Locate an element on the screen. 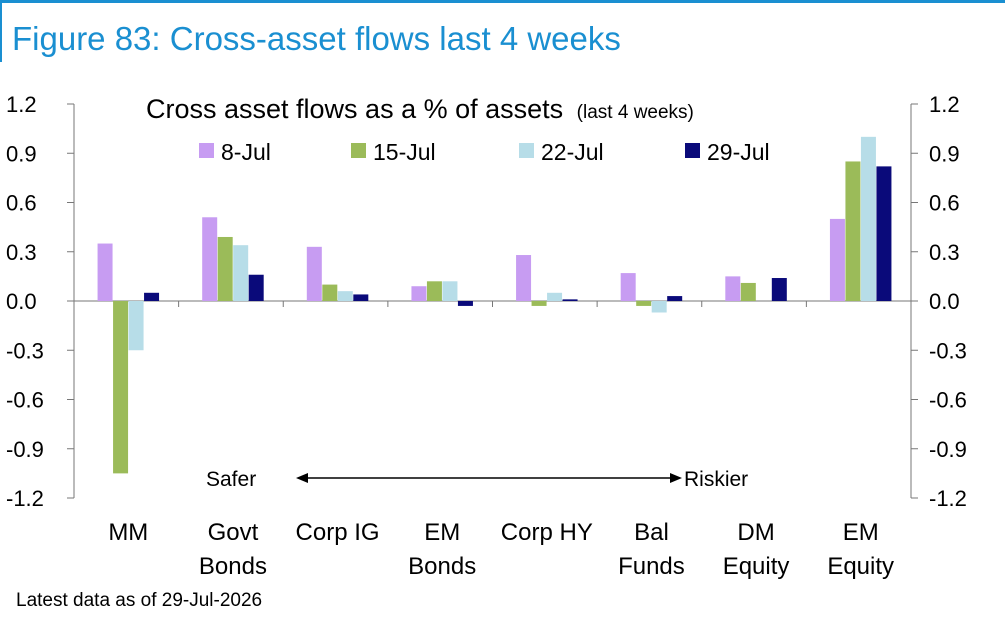 This screenshot has height=633, width=1005. title-accent-edge is located at coordinates (1, 31).